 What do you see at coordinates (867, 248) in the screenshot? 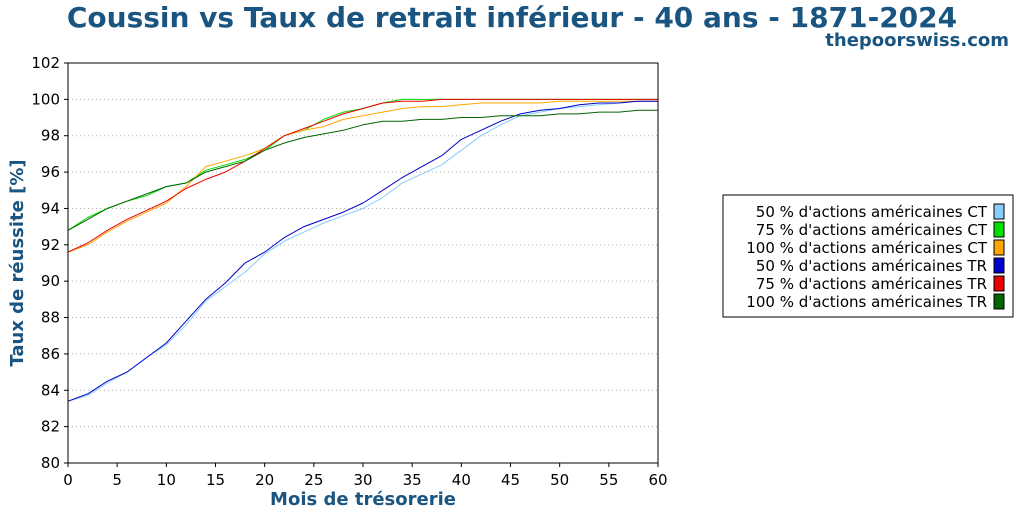
I see `legend-label: 100 % d'actions américaines CT` at bounding box center [867, 248].